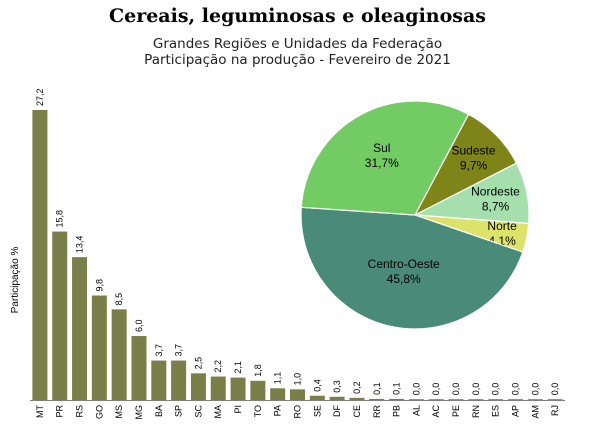 The height and width of the screenshot is (429, 595). What do you see at coordinates (337, 398) in the screenshot?
I see `bar-DF` at bounding box center [337, 398].